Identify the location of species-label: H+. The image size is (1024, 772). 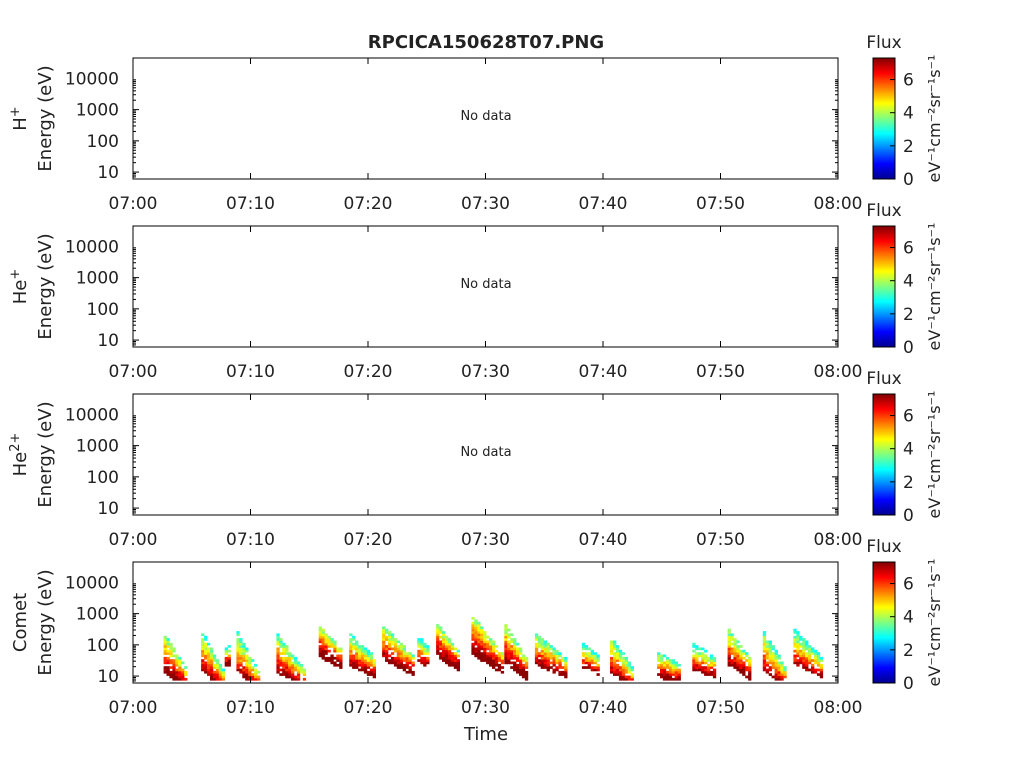
(20, 118).